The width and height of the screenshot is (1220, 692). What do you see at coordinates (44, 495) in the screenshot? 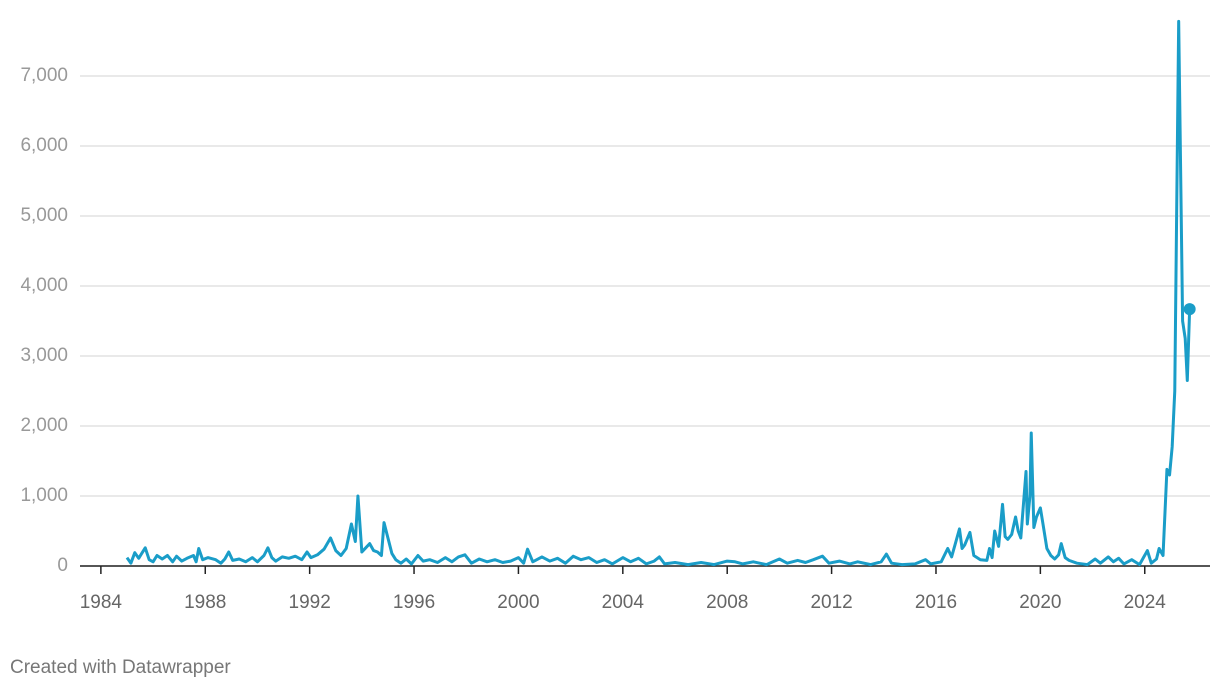
I see `y-tick-label: 1,000` at bounding box center [44, 495].